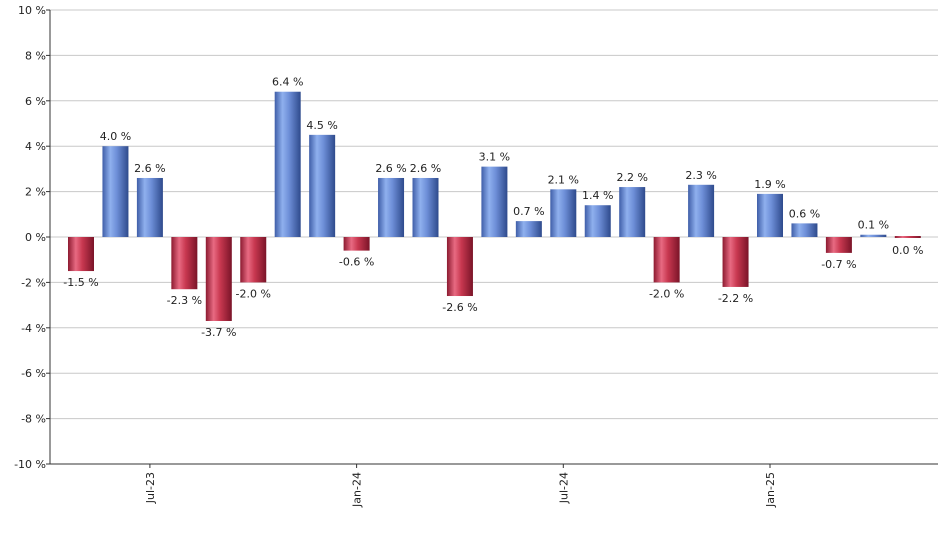 The height and width of the screenshot is (550, 940). Describe the element at coordinates (35, 237) in the screenshot. I see `y-tick-label: 0 %` at that location.